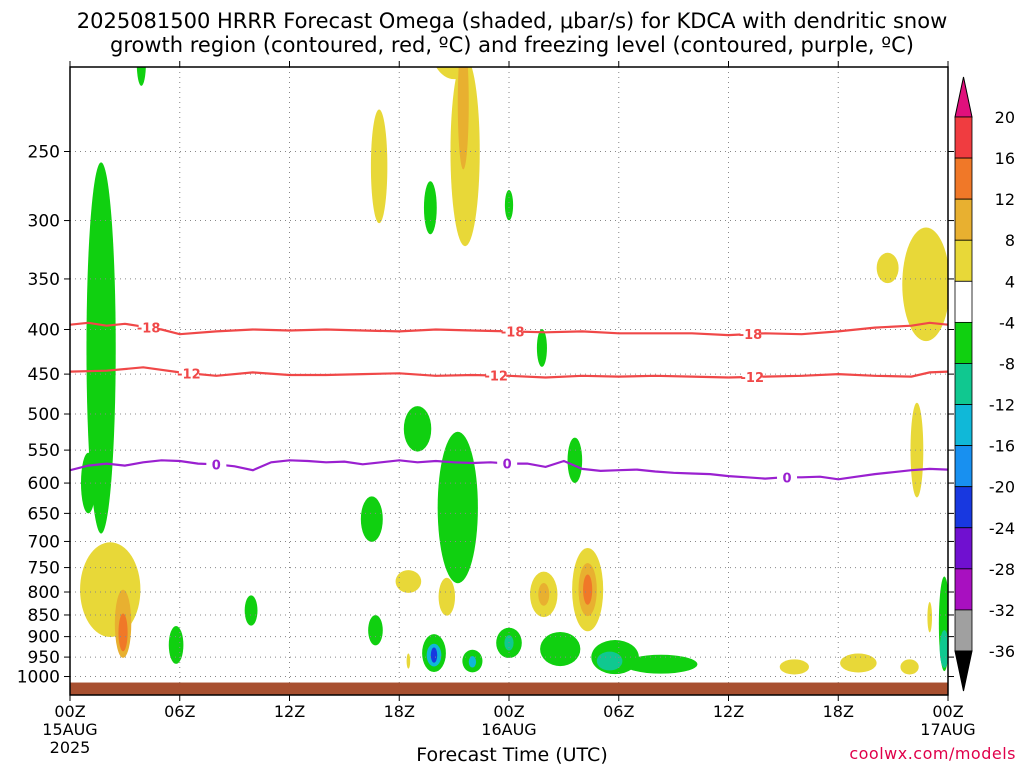  I want to click on x-tick-date: 17AUG, so click(947, 729).